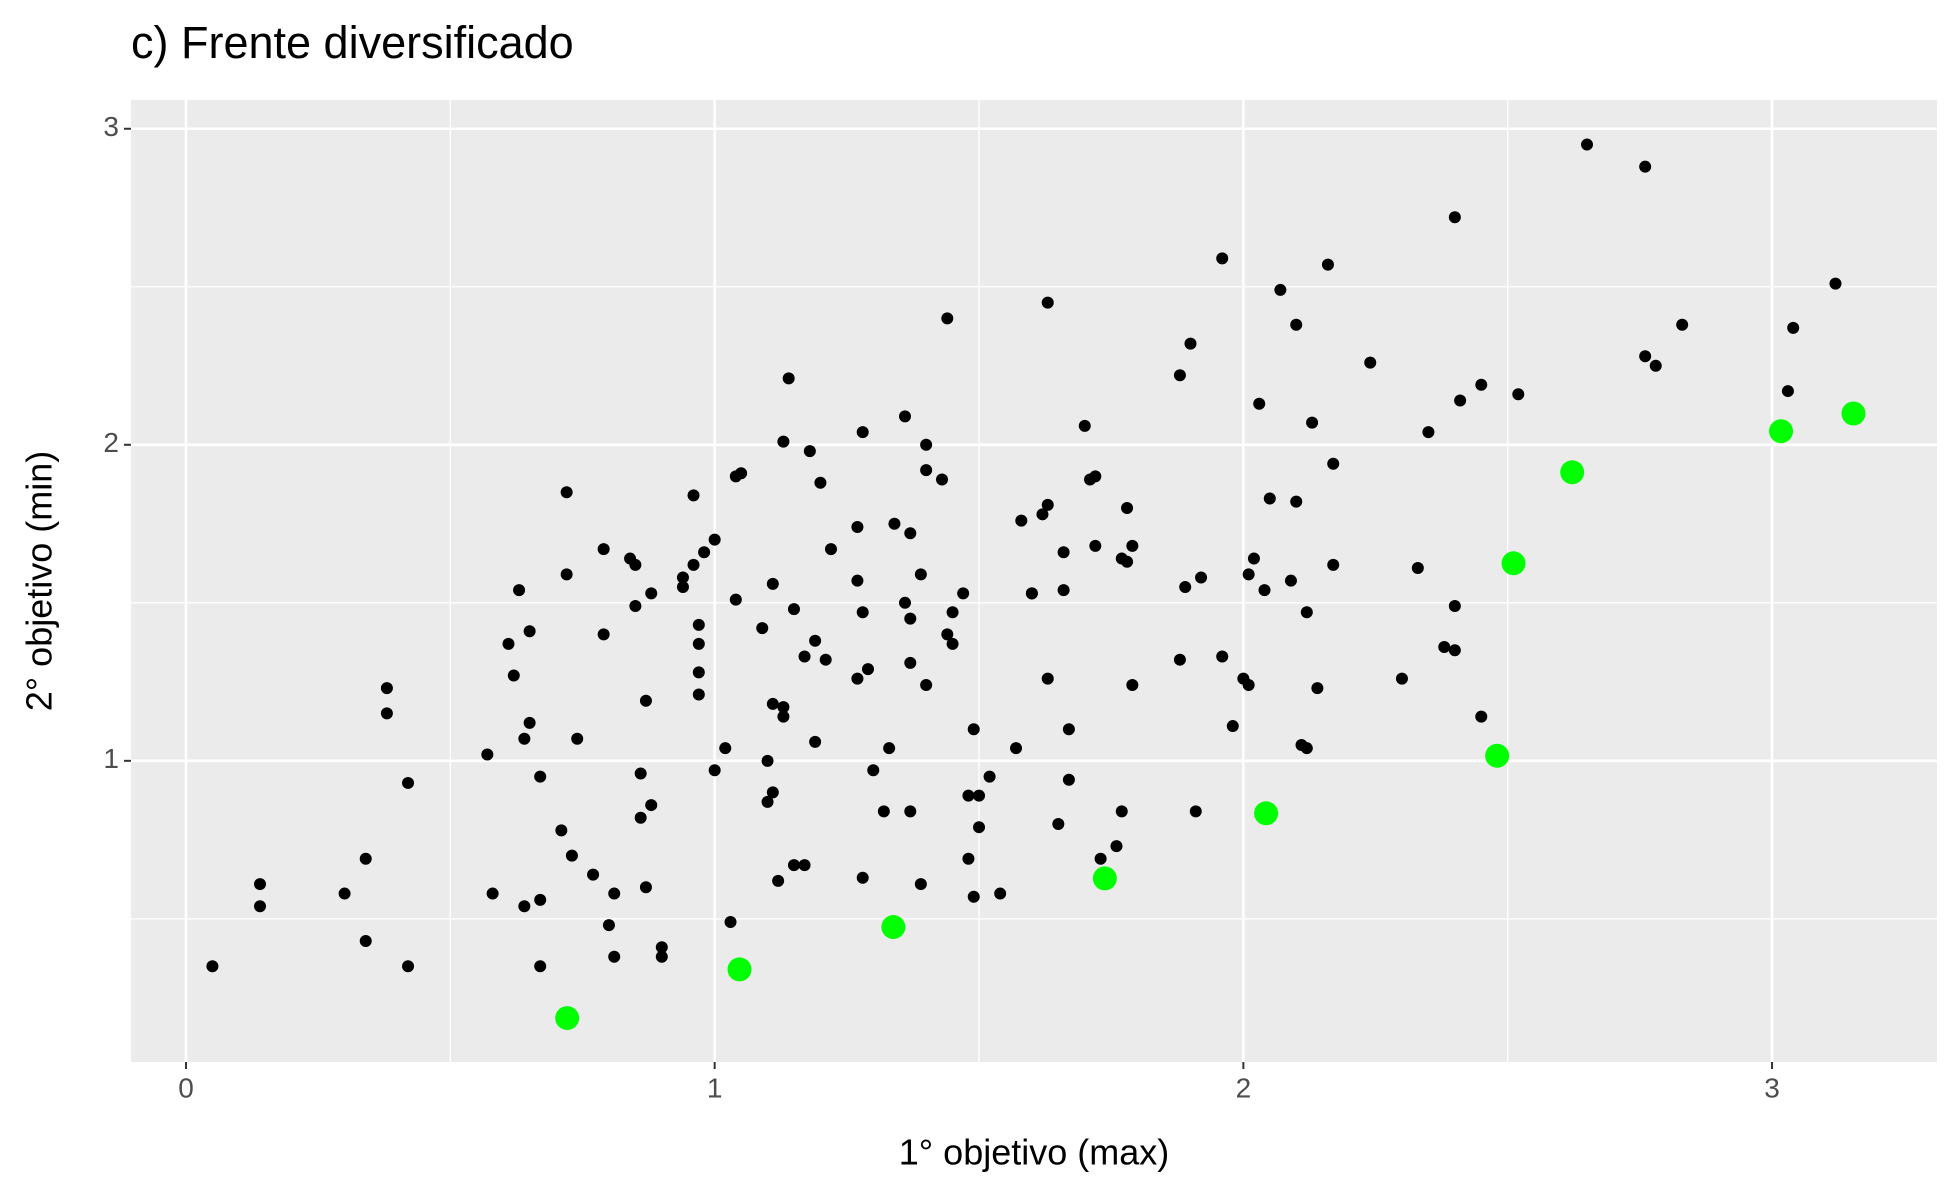  Describe the element at coordinates (1772, 1087) in the screenshot. I see `x-tick-label: 3` at that location.